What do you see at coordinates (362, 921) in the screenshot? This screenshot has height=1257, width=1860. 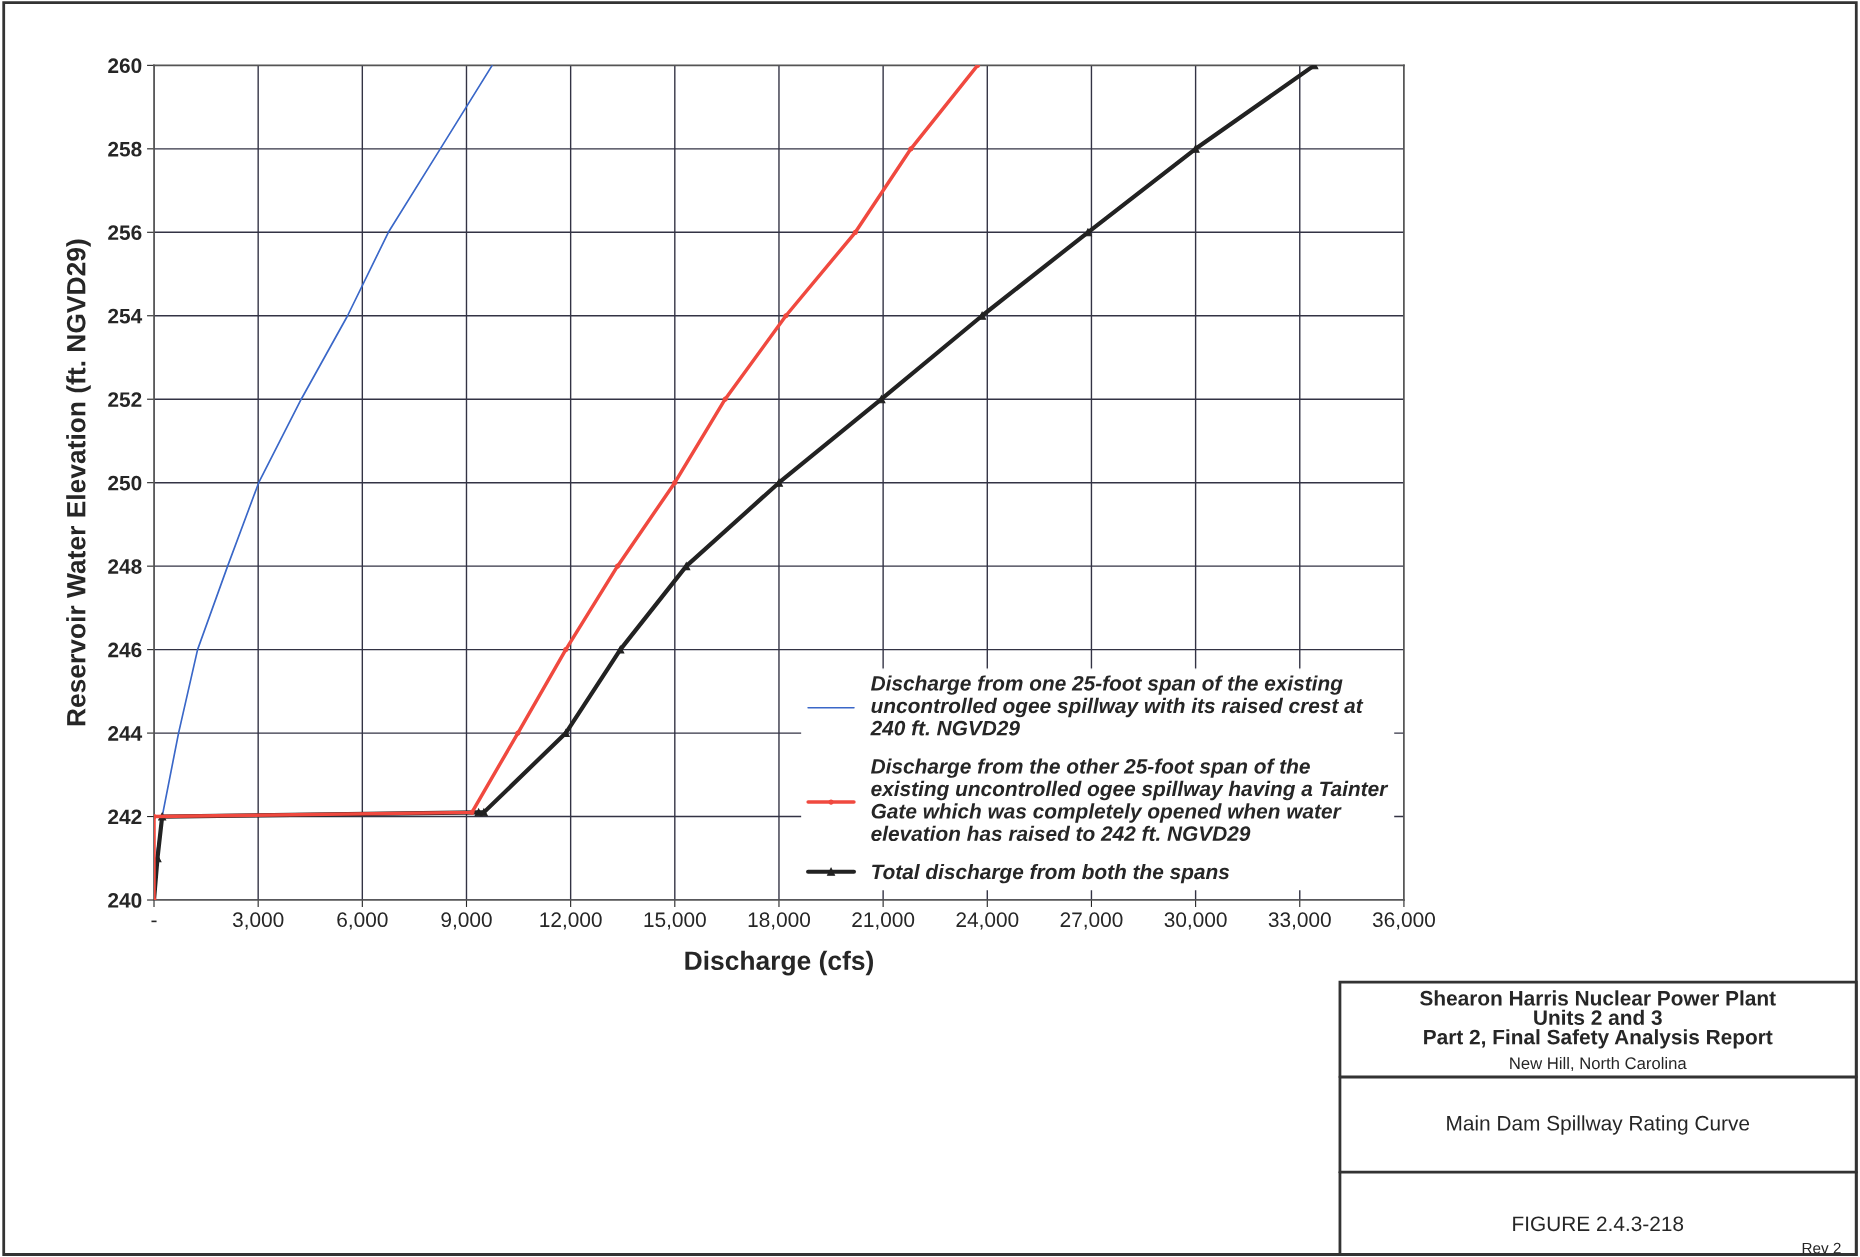 I see `x-tick-label: 6,000` at bounding box center [362, 921].